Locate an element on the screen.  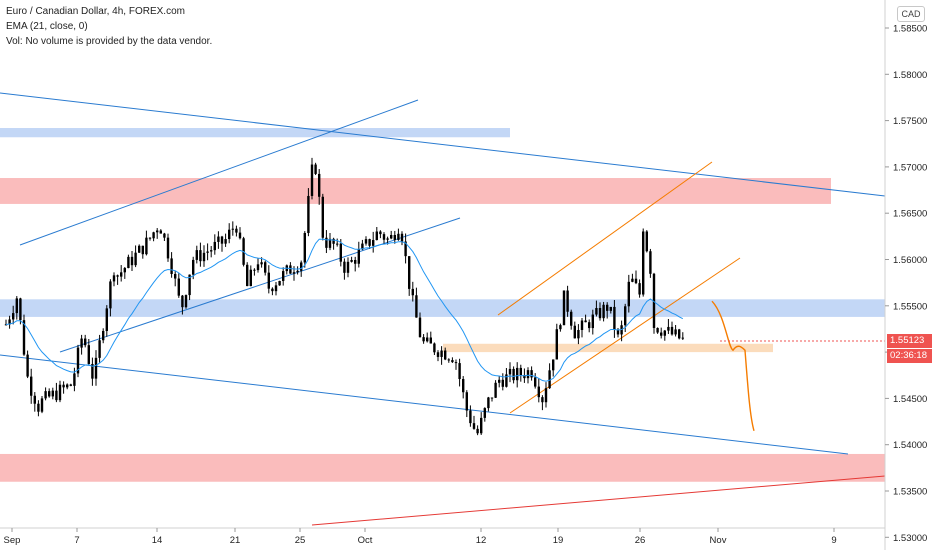
countdown-tag: 02:36:18 is located at coordinates (909, 355).